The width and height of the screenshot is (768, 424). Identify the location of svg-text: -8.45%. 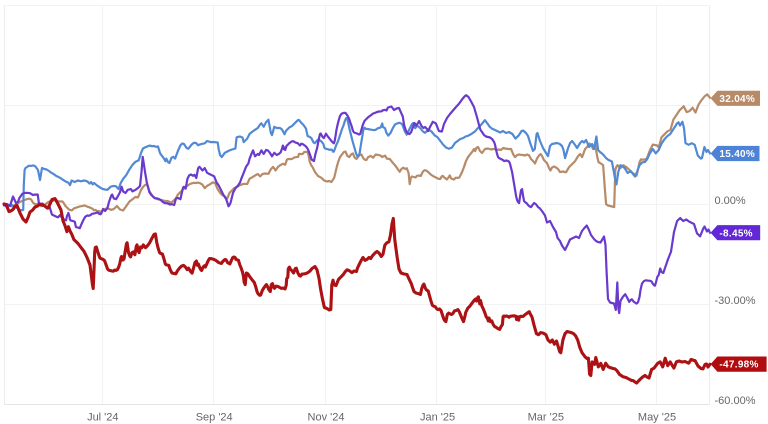
(736, 233).